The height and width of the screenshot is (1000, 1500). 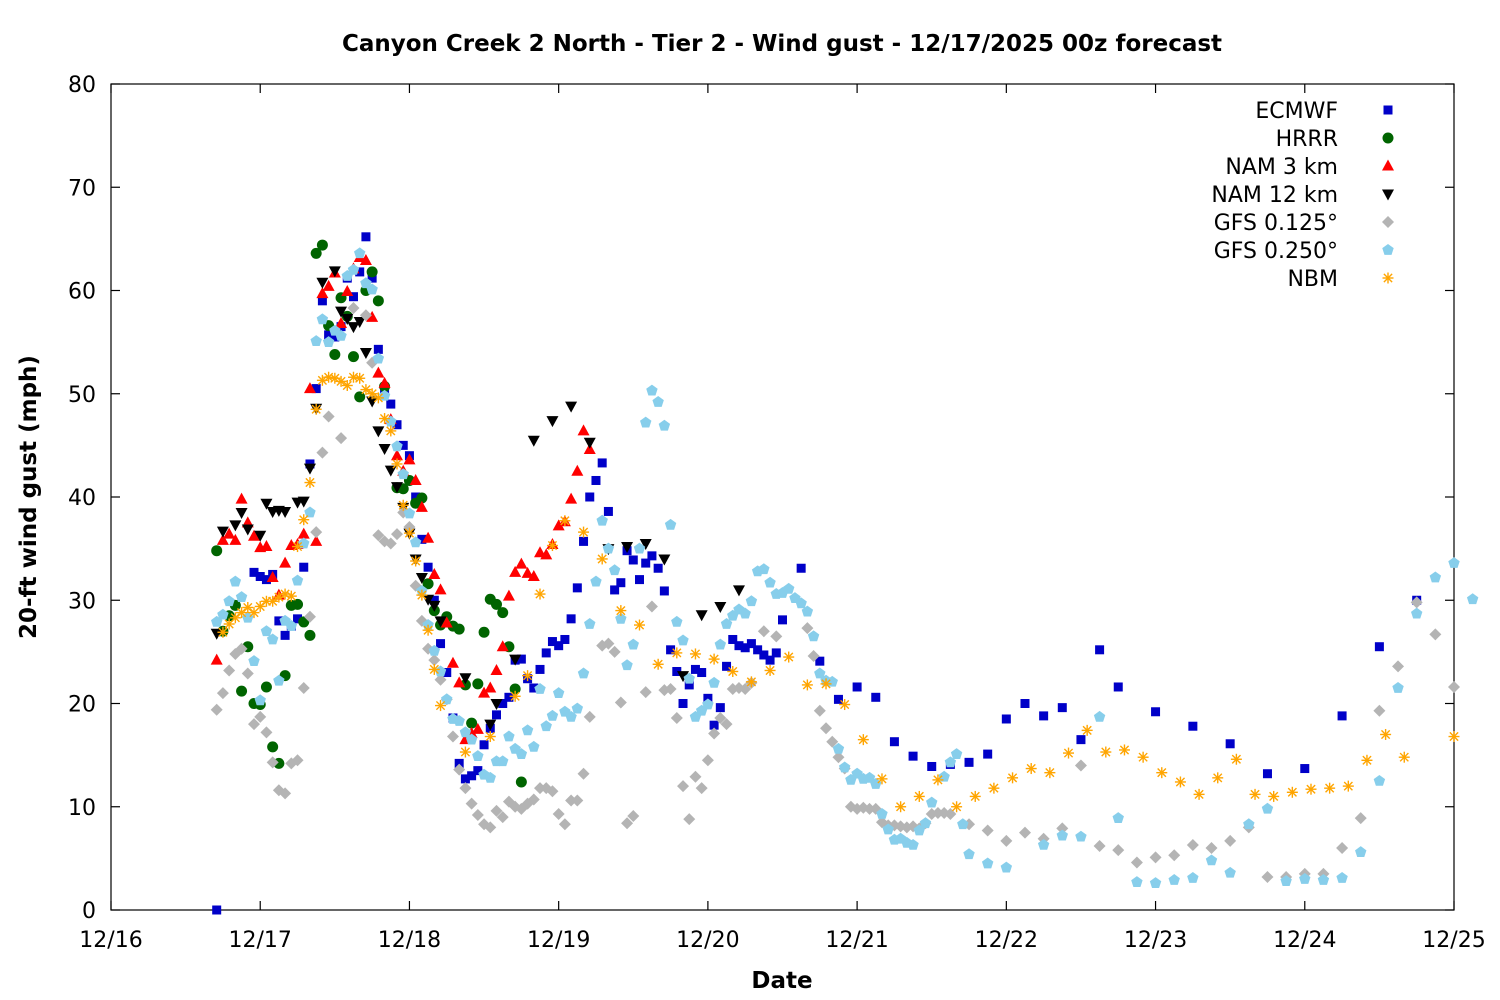 What do you see at coordinates (707, 940) in the screenshot?
I see `x-tick-label: 12/20` at bounding box center [707, 940].